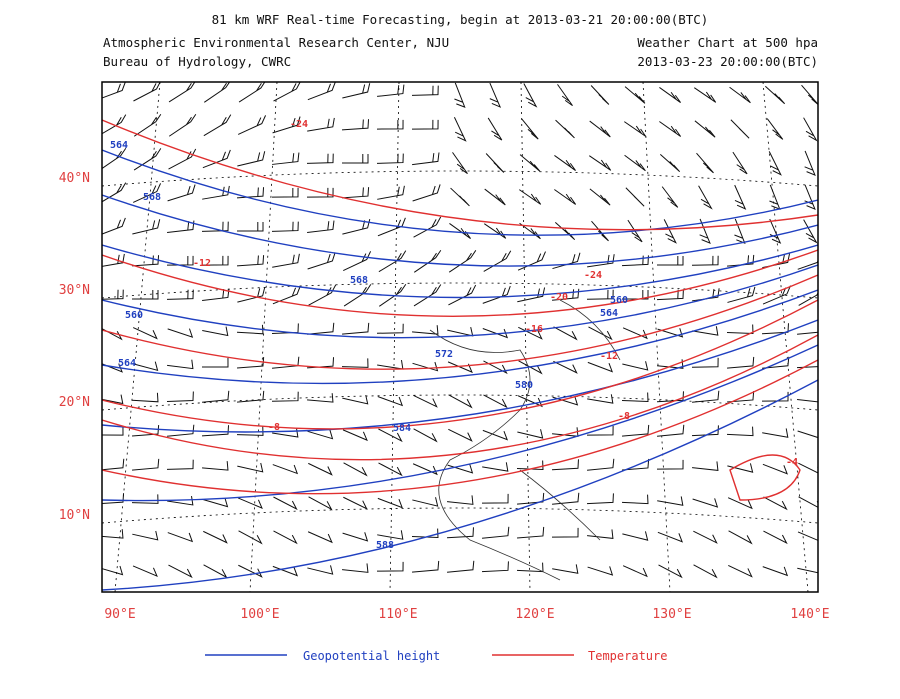 The width and height of the screenshot is (900, 699). What do you see at coordinates (559, 297) in the screenshot?
I see `temperature-label: -20` at bounding box center [559, 297].